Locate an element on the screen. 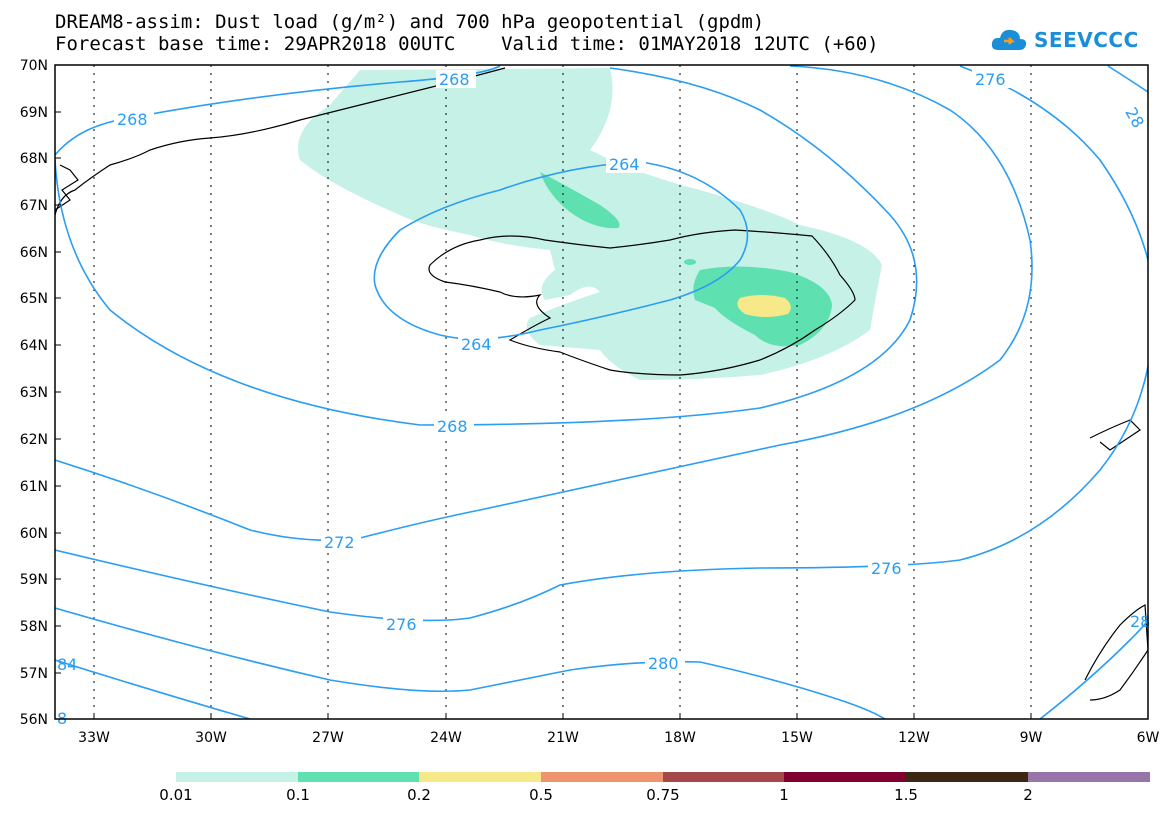 The height and width of the screenshot is (815, 1175). contour-label: 84 is located at coordinates (67, 664).